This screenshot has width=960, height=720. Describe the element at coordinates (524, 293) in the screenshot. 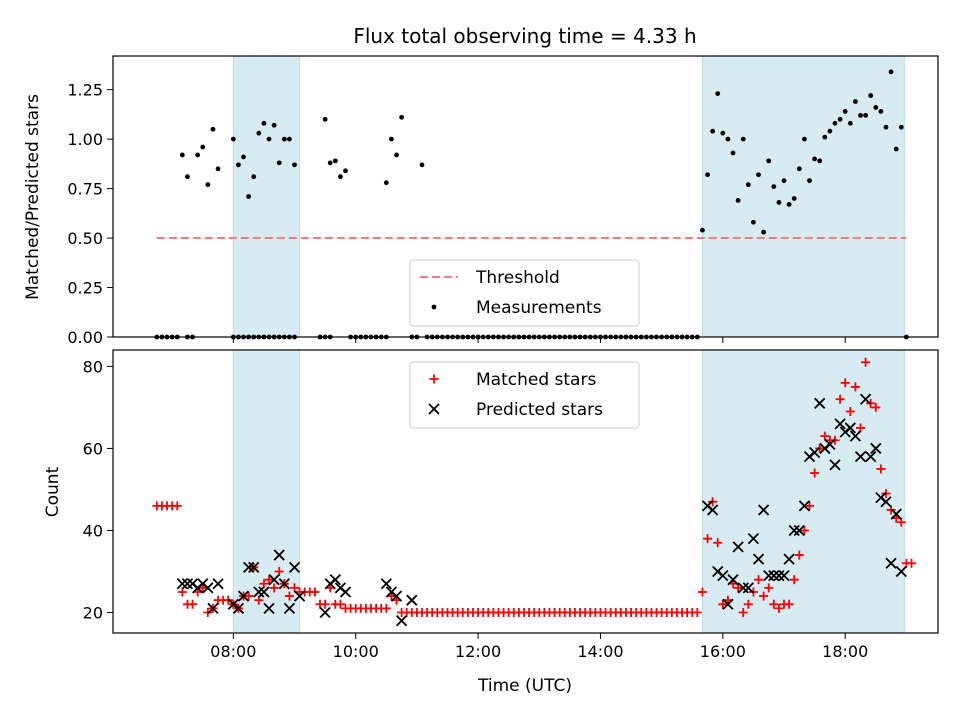

I see `top-legend: Threshold Measurements` at that location.